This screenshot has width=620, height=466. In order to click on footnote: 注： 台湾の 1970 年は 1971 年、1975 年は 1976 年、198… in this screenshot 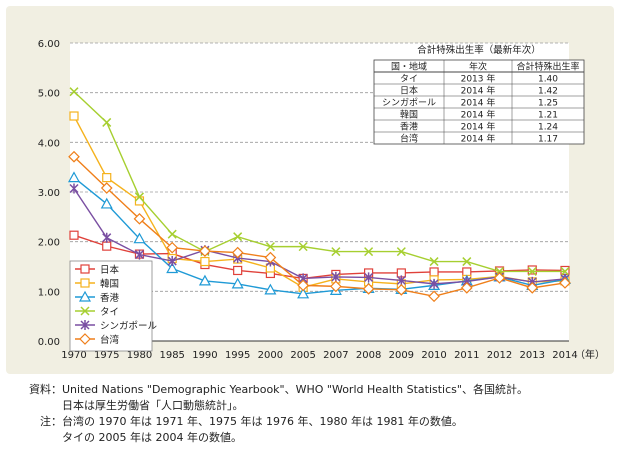, I will do `click(317, 430)`.